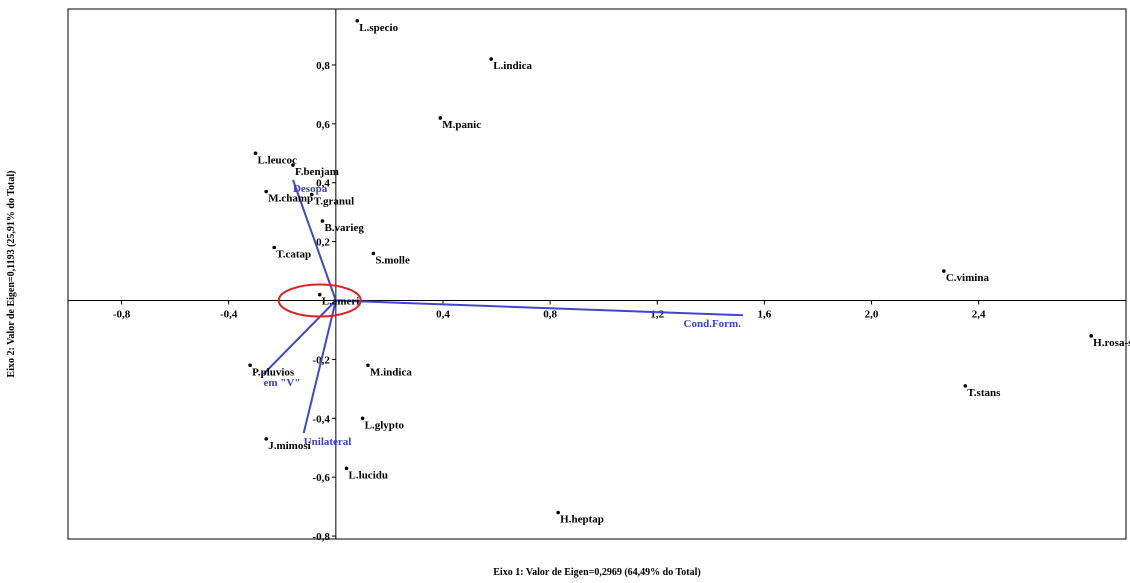  Describe the element at coordinates (378, 28) in the screenshot. I see `point-label: L.specio` at that location.